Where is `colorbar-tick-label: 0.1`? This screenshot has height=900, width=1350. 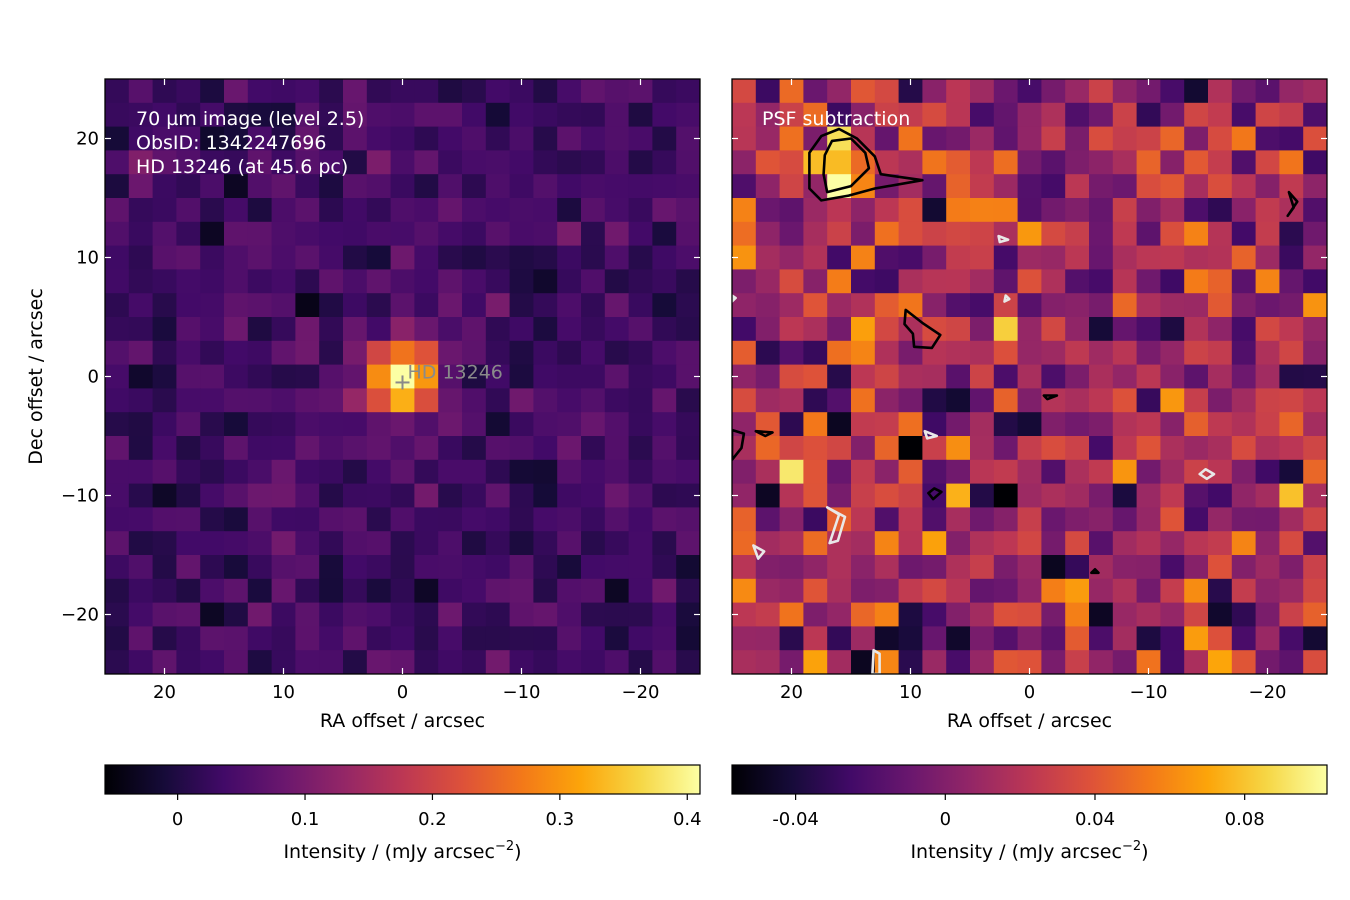
colorbar-tick-label: 0.1 is located at coordinates (305, 819).